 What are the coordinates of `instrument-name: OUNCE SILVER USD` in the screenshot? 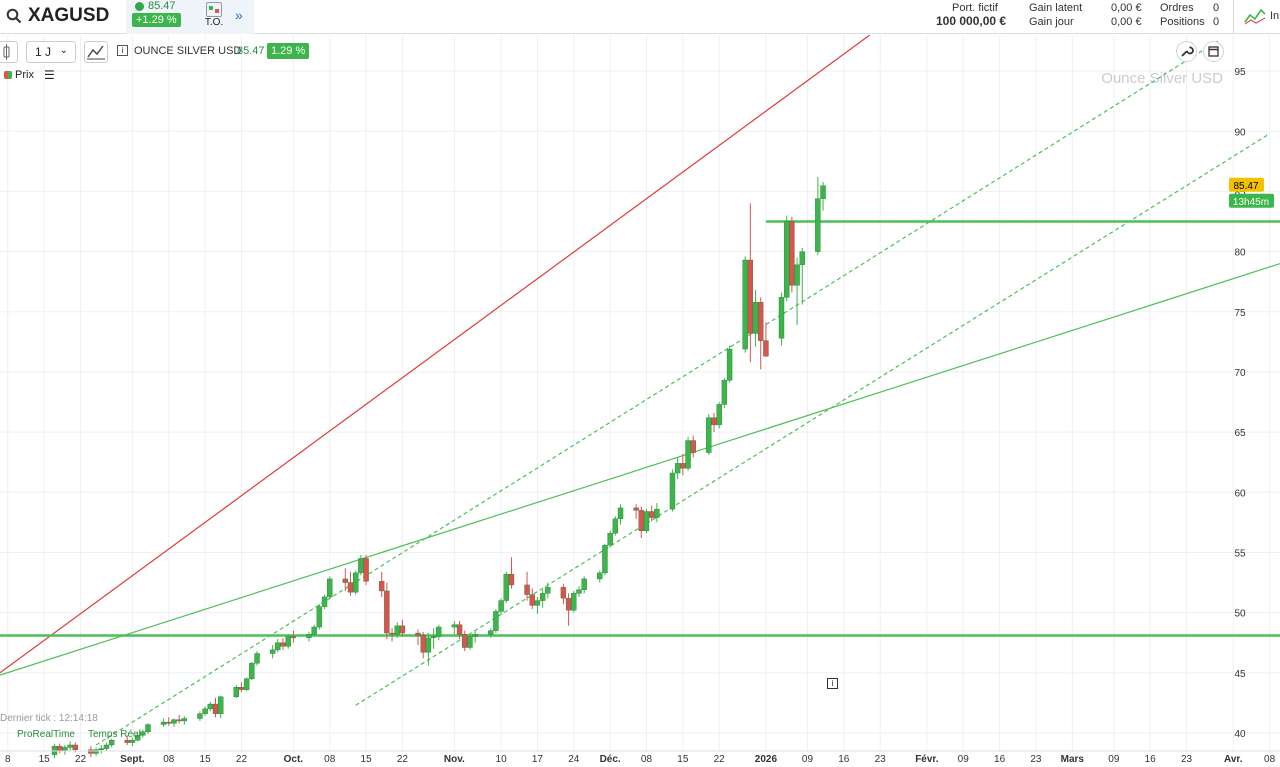 It's located at (188, 51).